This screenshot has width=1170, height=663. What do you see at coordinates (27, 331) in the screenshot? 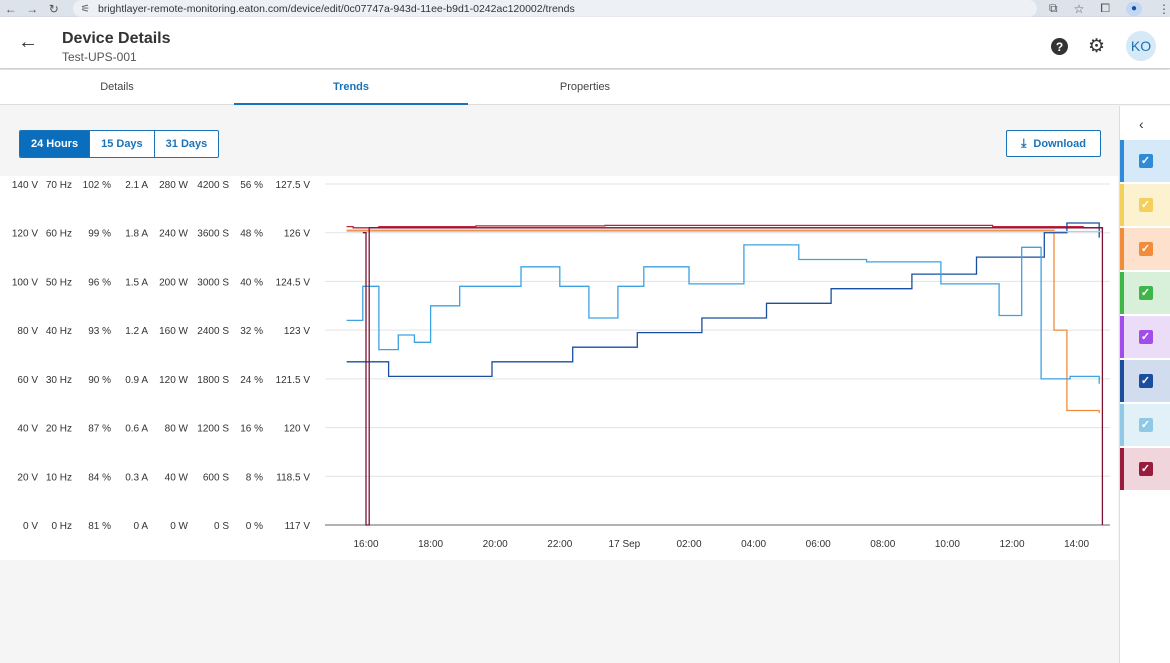
I see `y-tick-label: 80 V` at bounding box center [27, 331].